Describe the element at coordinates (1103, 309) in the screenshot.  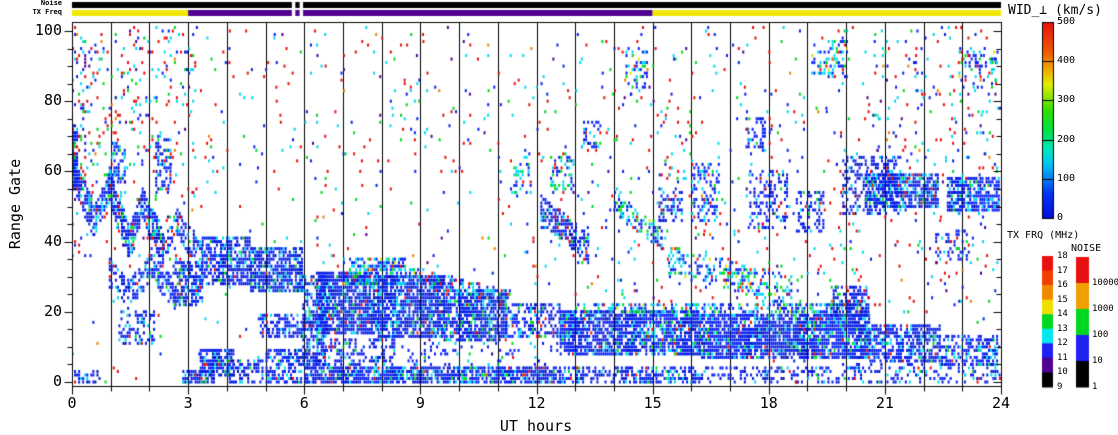
I see `noise-tick-label: 1000` at that location.